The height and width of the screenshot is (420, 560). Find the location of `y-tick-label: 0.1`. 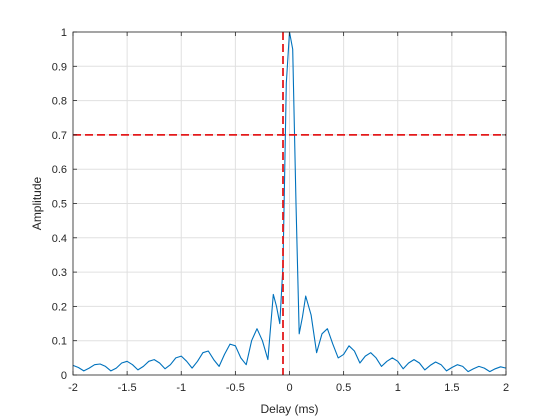

y-tick-label: 0.1 is located at coordinates (59, 342).